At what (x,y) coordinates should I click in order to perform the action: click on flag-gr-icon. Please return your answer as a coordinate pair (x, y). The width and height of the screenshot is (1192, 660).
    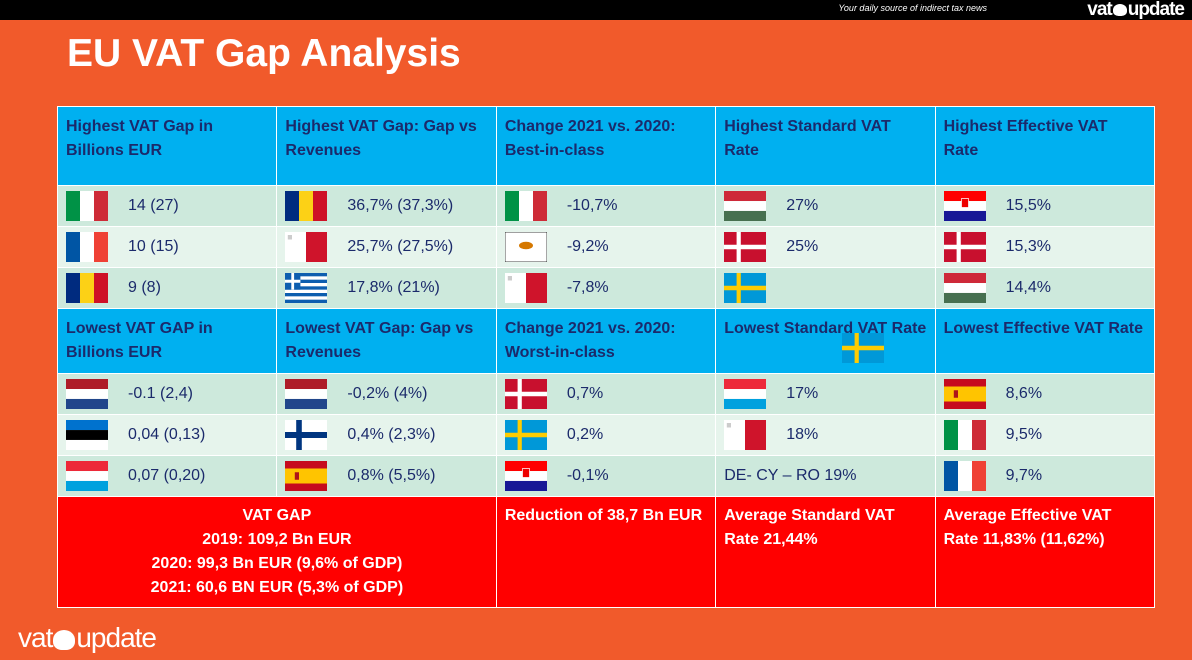
    Looking at the image, I should click on (306, 288).